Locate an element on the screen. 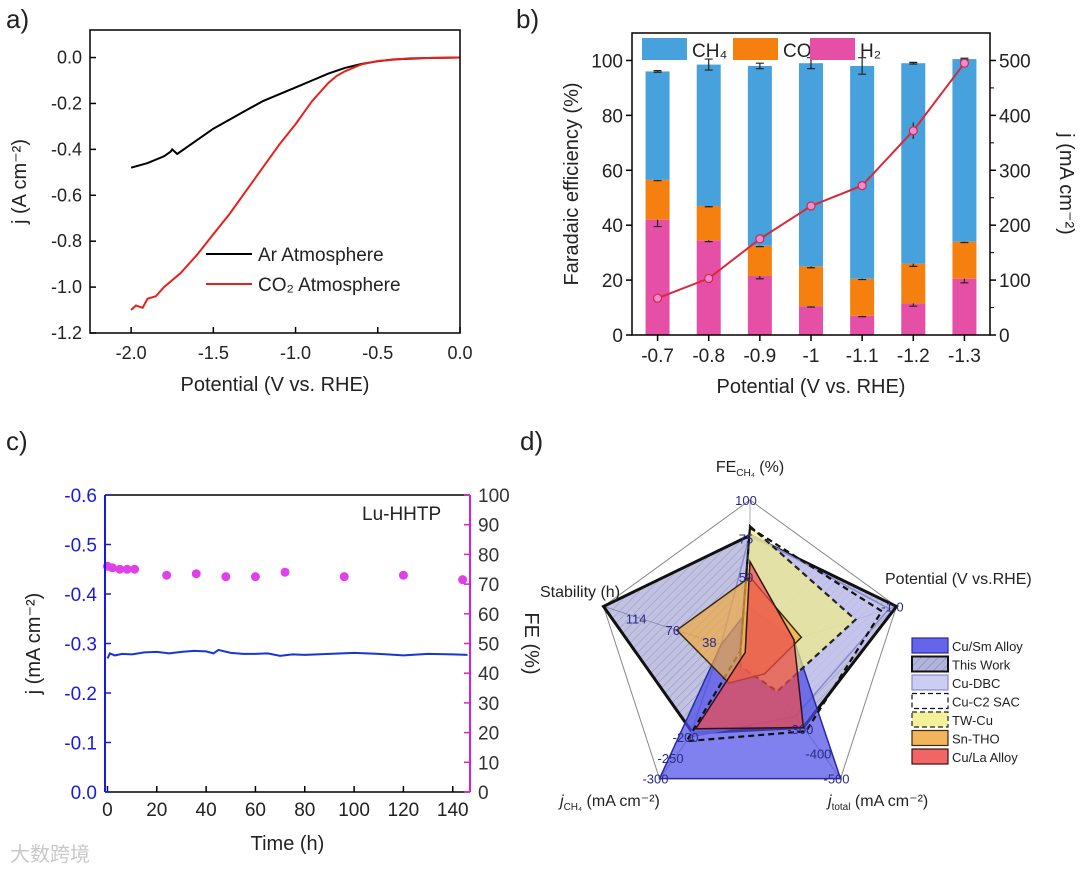  panel-label-a: a) is located at coordinates (17, 19).